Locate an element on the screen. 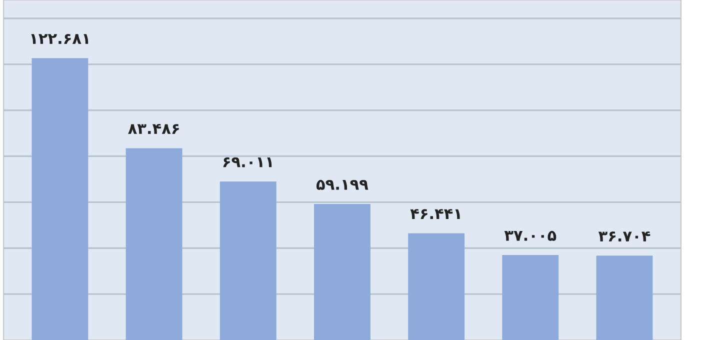 This screenshot has height=340, width=702. data-label: ۸۳.۴۸۶ is located at coordinates (153, 129).